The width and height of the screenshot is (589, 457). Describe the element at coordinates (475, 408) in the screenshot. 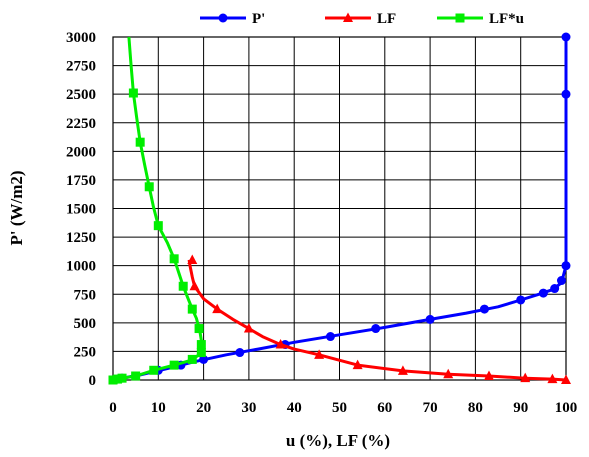

I see `x-tick-label: 80` at that location.